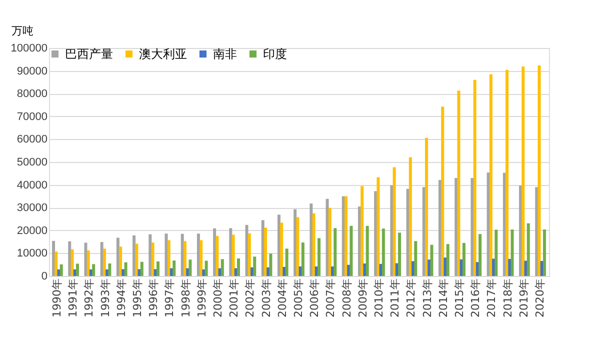 The height and width of the screenshot is (347, 590). Describe the element at coordinates (523, 298) in the screenshot. I see `x-tick-label: 2019年` at that location.